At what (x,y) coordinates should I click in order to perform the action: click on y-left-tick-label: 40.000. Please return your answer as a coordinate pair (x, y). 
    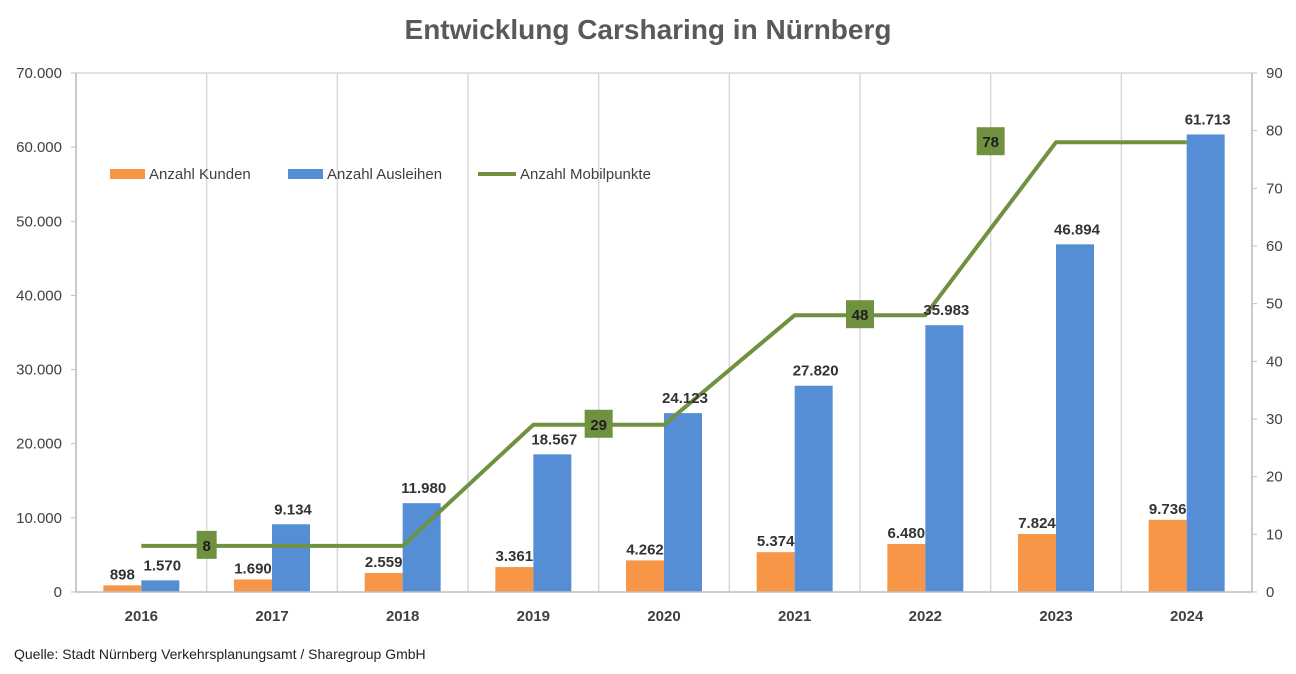
    Looking at the image, I should click on (39, 295).